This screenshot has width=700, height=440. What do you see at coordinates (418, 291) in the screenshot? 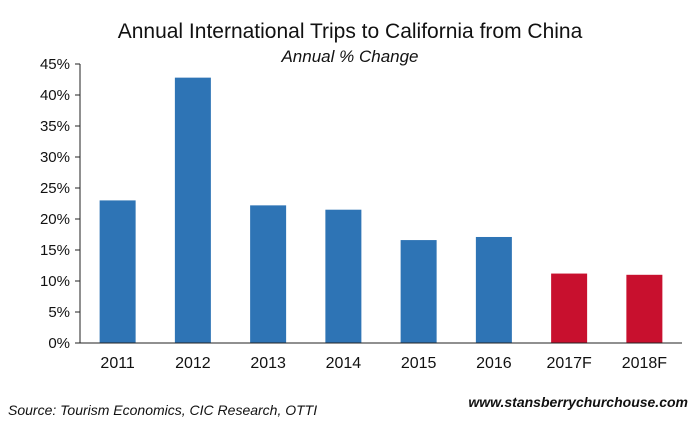
I see `bar-2015` at bounding box center [418, 291].